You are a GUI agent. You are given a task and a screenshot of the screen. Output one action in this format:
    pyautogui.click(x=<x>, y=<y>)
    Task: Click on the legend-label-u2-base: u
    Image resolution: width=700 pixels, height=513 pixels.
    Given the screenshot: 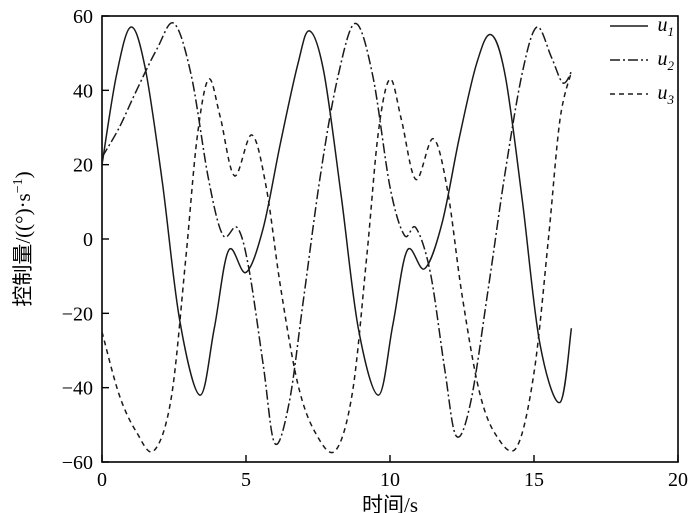 What is the action you would take?
    pyautogui.click(x=662, y=58)
    